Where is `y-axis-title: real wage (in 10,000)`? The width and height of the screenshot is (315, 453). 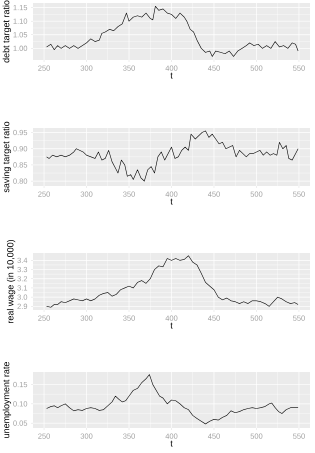 y-axis-title: real wage (in 10,000) is located at coordinates (11, 282).